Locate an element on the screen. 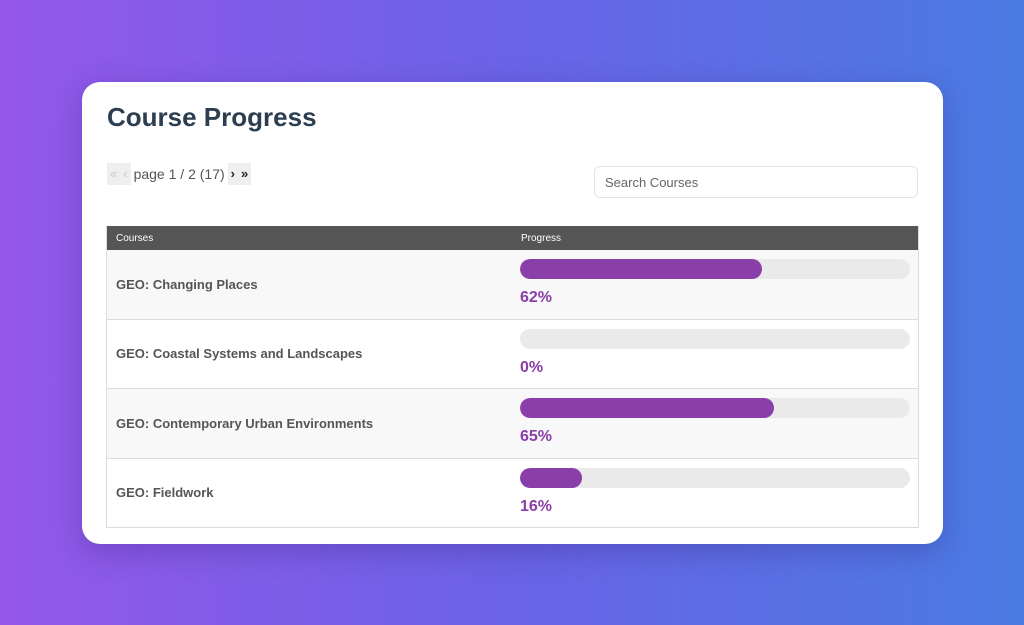  page-info: page 1 / 2 (17) is located at coordinates (179, 174).